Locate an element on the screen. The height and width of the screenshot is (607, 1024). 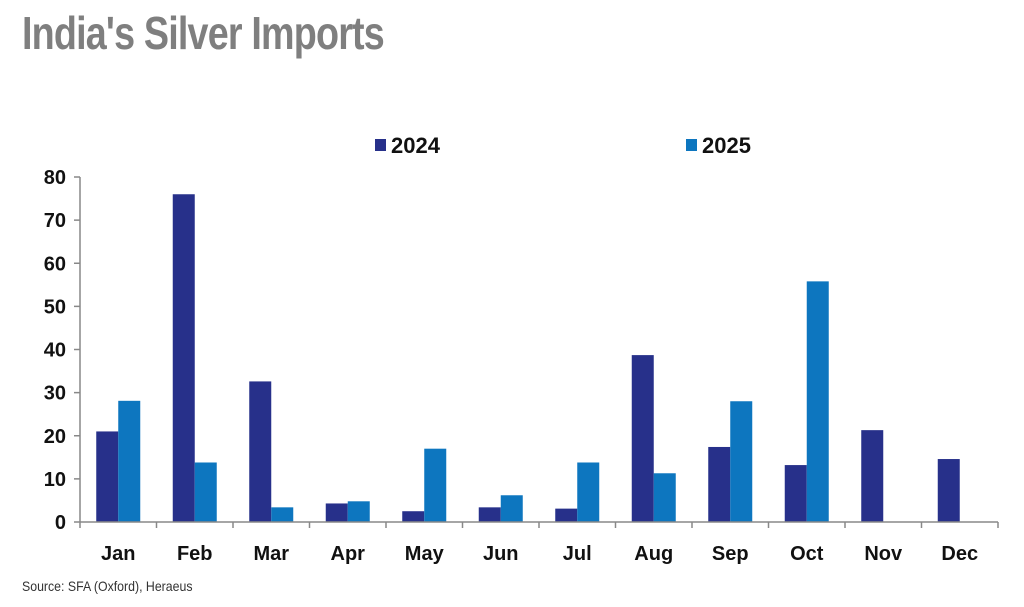
bar-2024-mar is located at coordinates (260, 451).